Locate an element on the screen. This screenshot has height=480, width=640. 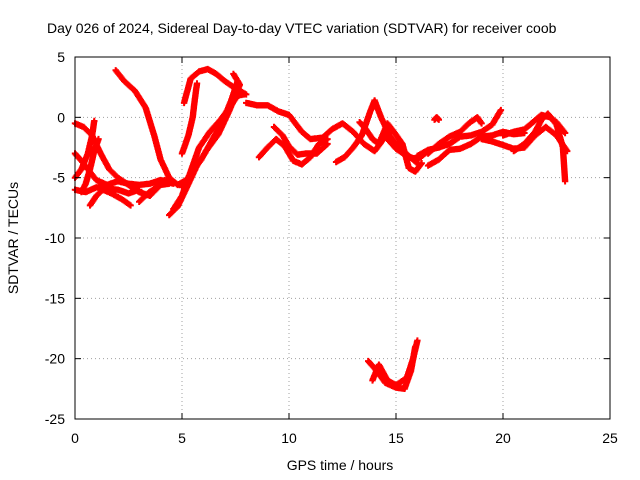
x-axis-label: GPS time / hours is located at coordinates (340, 465).